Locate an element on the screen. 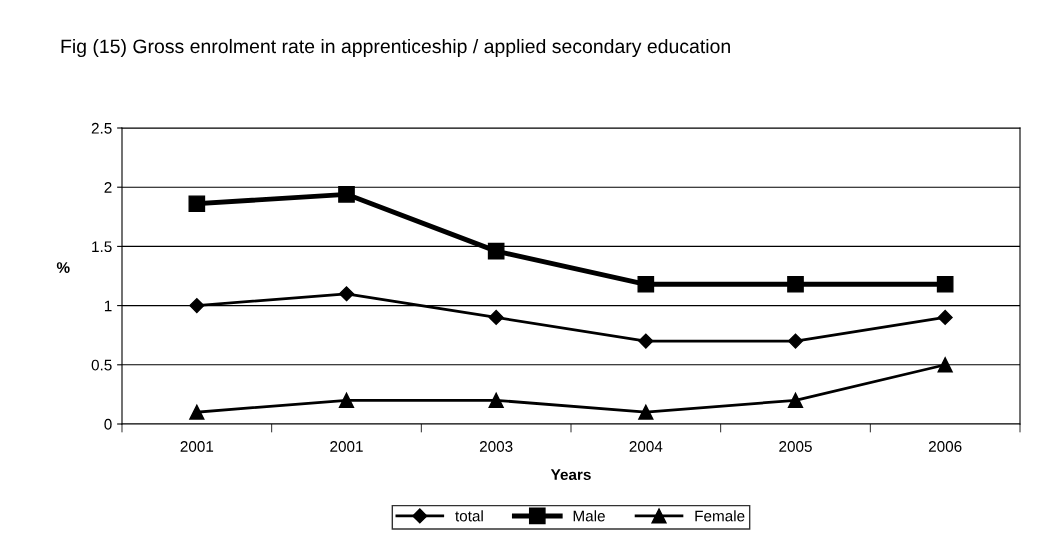 This screenshot has height=546, width=1037. x-tick-label: 2005 is located at coordinates (795, 446).